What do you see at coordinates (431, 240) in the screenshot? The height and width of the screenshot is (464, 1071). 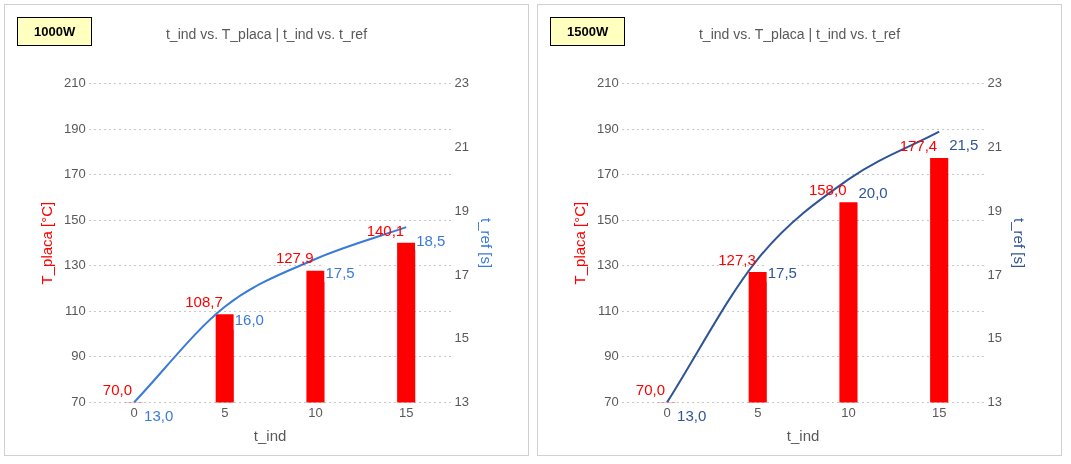 I see `data-label: 18,5` at bounding box center [431, 240].